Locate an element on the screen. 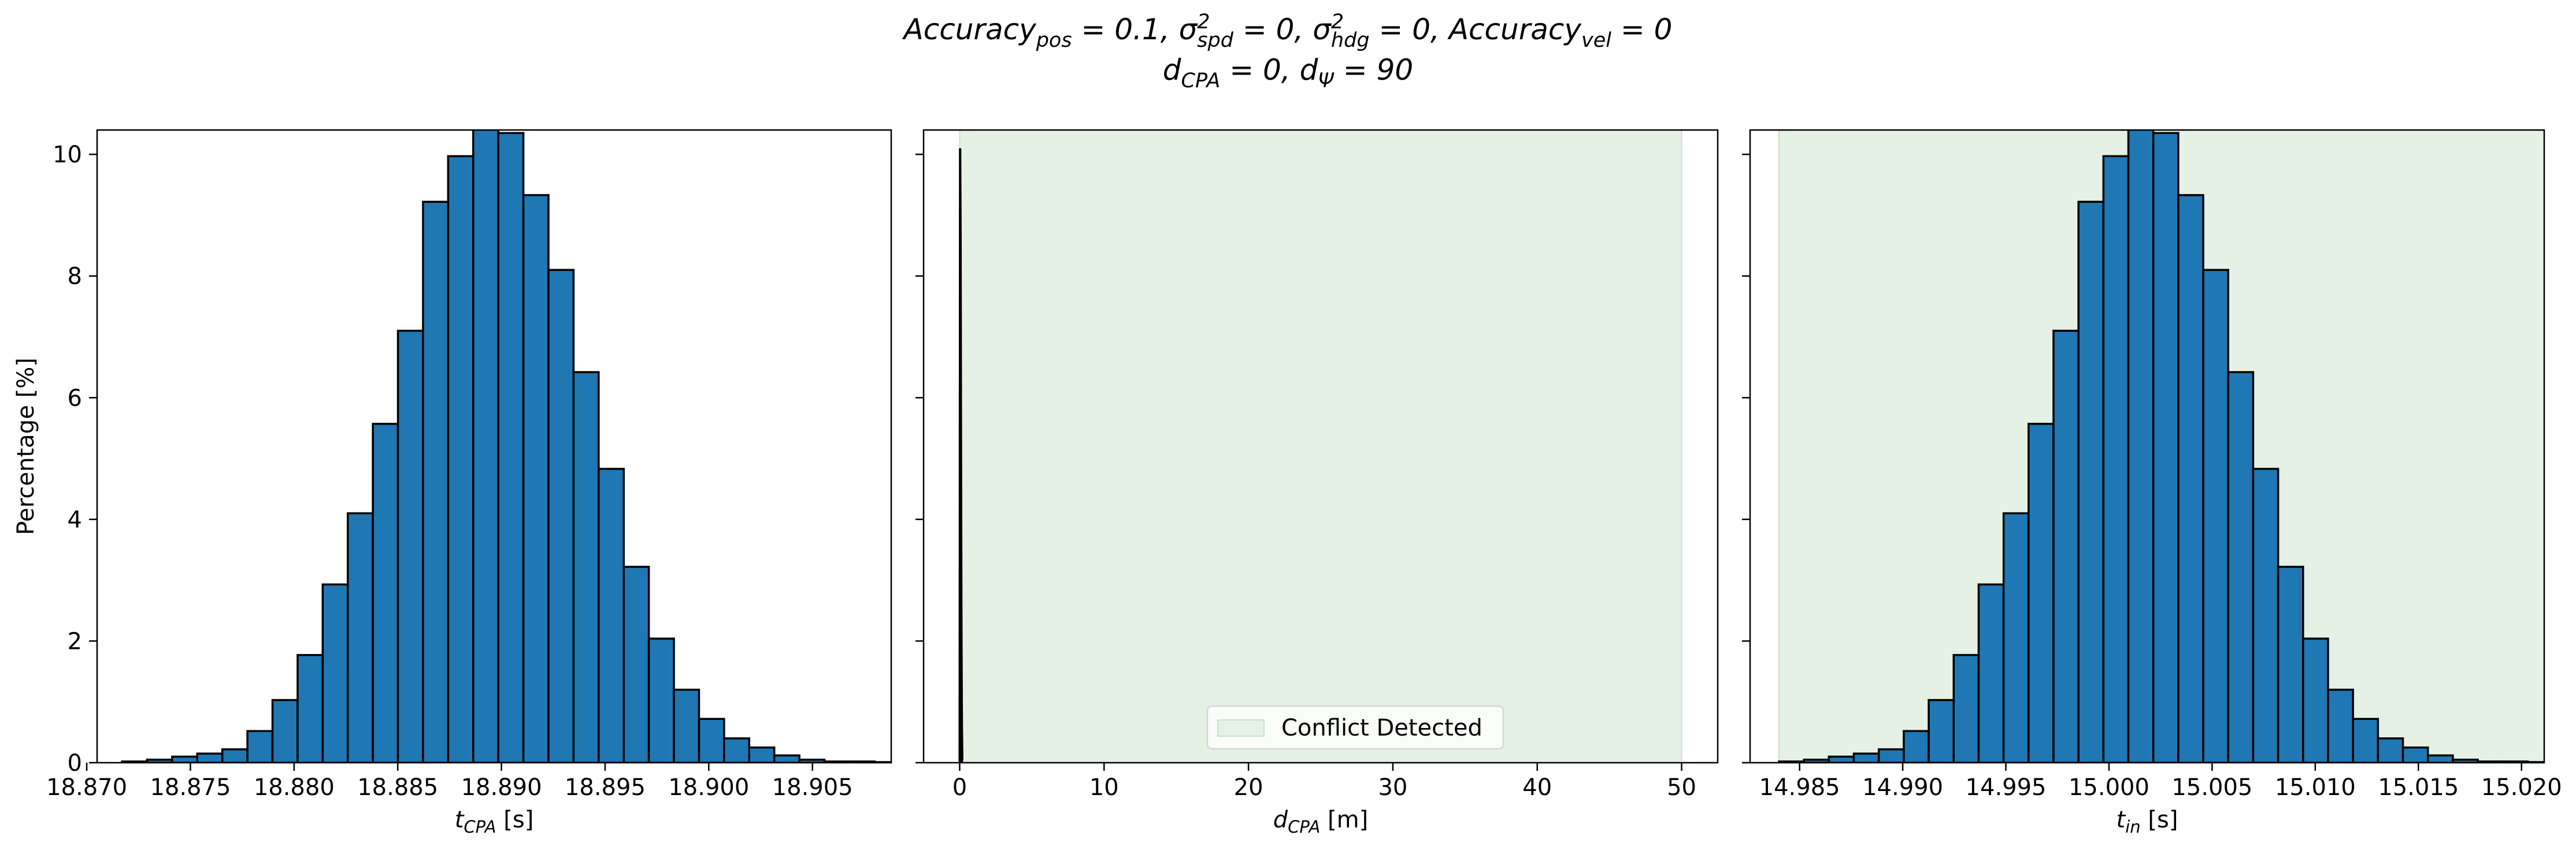 Image resolution: width=2576 pixels, height=854 pixels. panel-1-x-tick-label: 18.900 is located at coordinates (708, 787).